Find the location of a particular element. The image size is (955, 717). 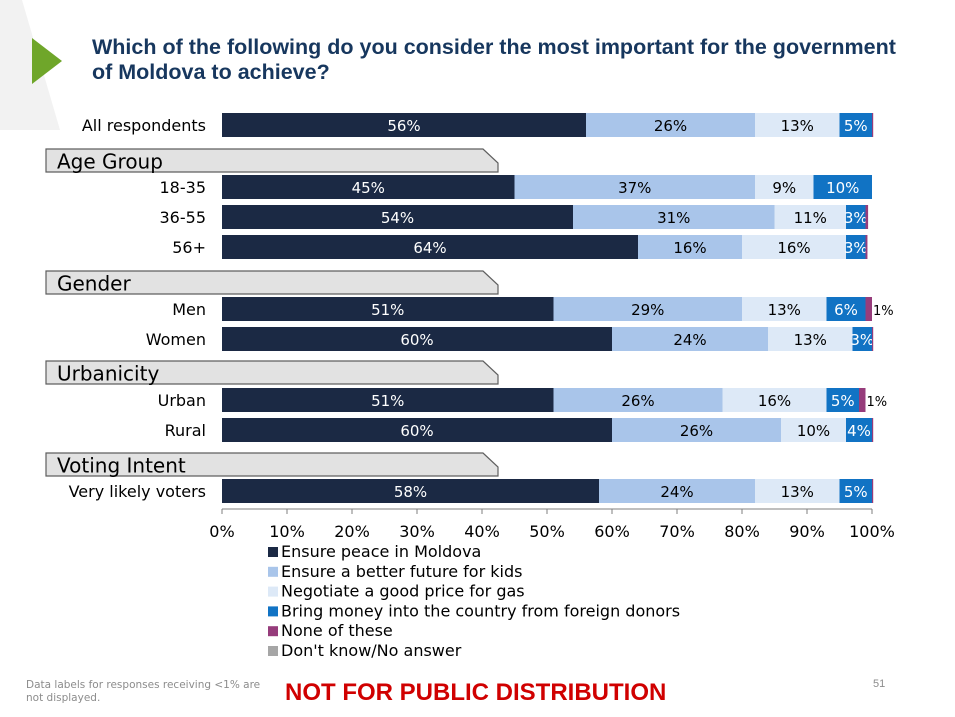

x-tick-label: 60% is located at coordinates (612, 531).